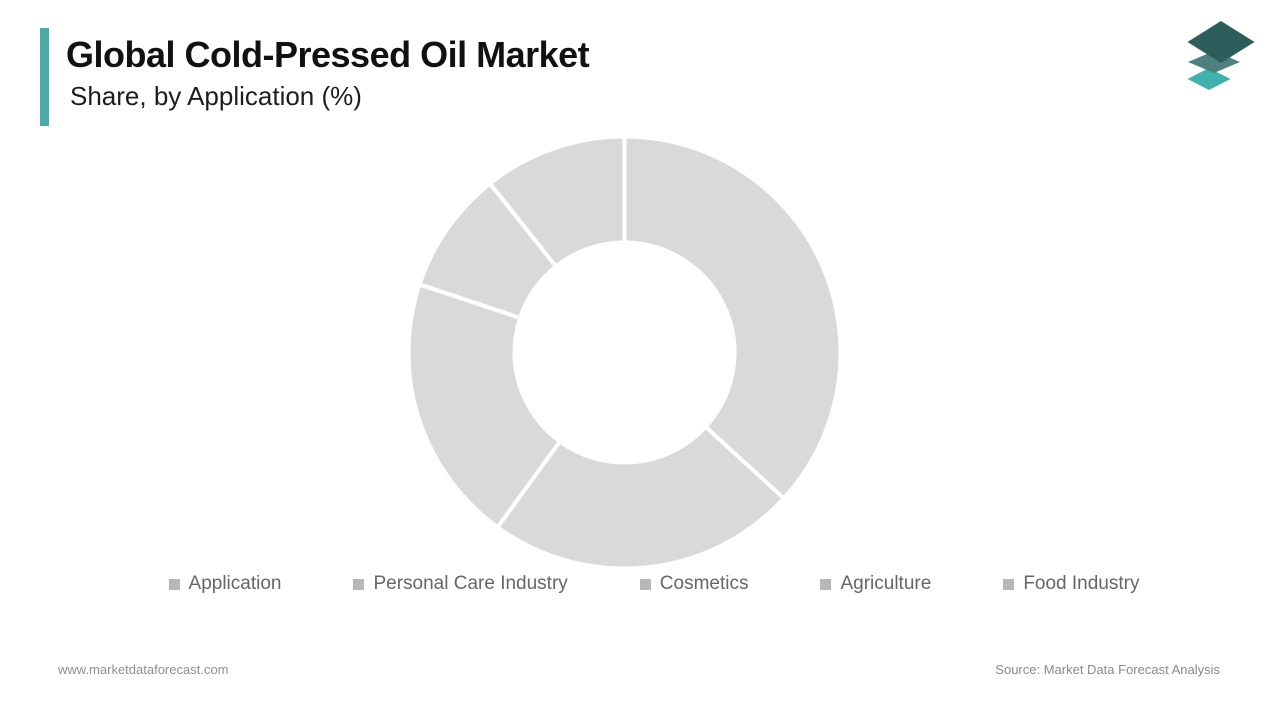 This screenshot has width=1280, height=720. What do you see at coordinates (1107, 669) in the screenshot?
I see `source-note: Source: Market Data Forecast Analysis` at bounding box center [1107, 669].